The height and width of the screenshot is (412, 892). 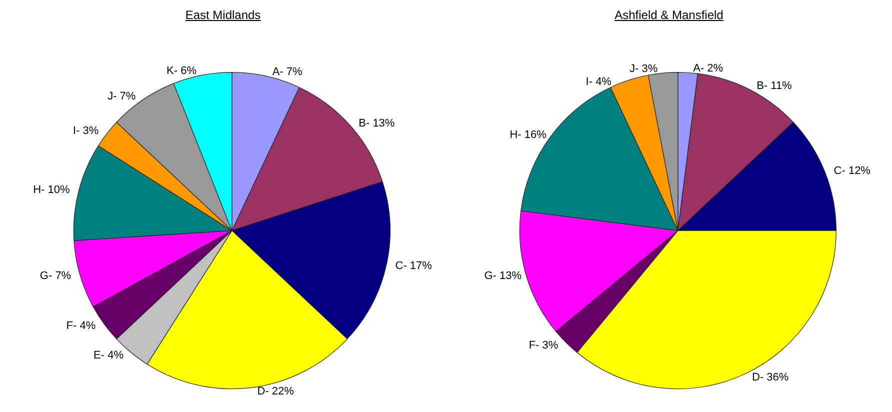 What do you see at coordinates (852, 170) in the screenshot?
I see `slice-label: C- 12%` at bounding box center [852, 170].